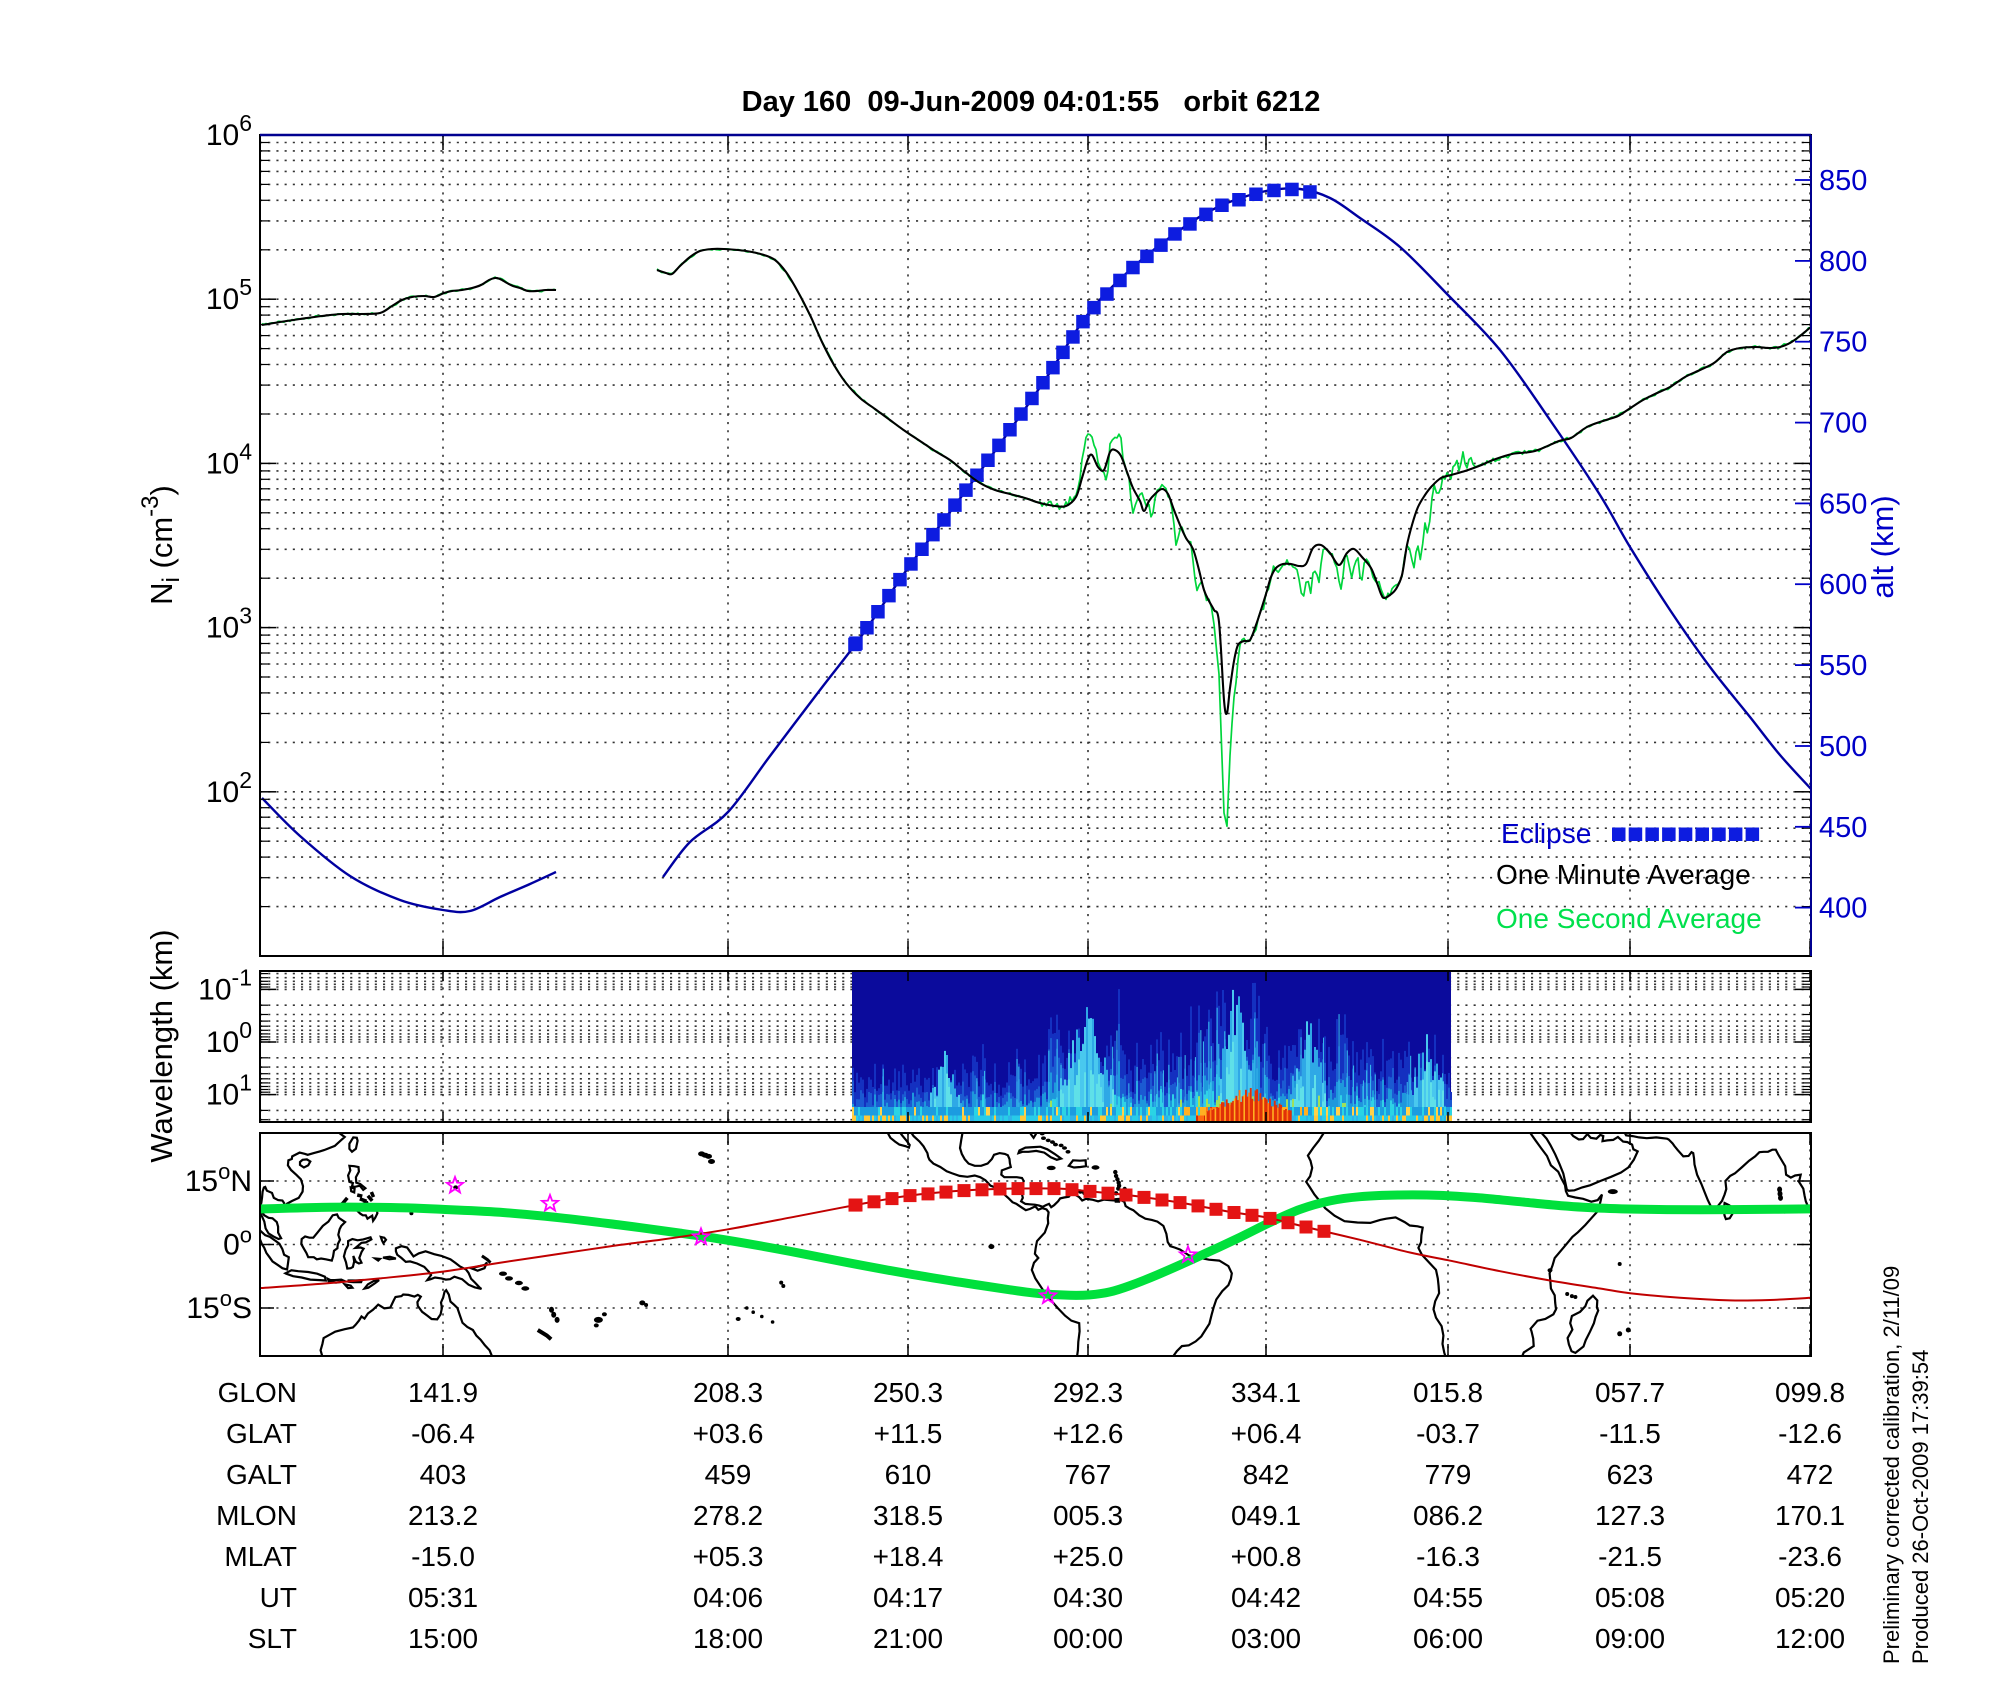  Describe the element at coordinates (1843, 343) in the screenshot. I see `svg-text: 750` at that location.